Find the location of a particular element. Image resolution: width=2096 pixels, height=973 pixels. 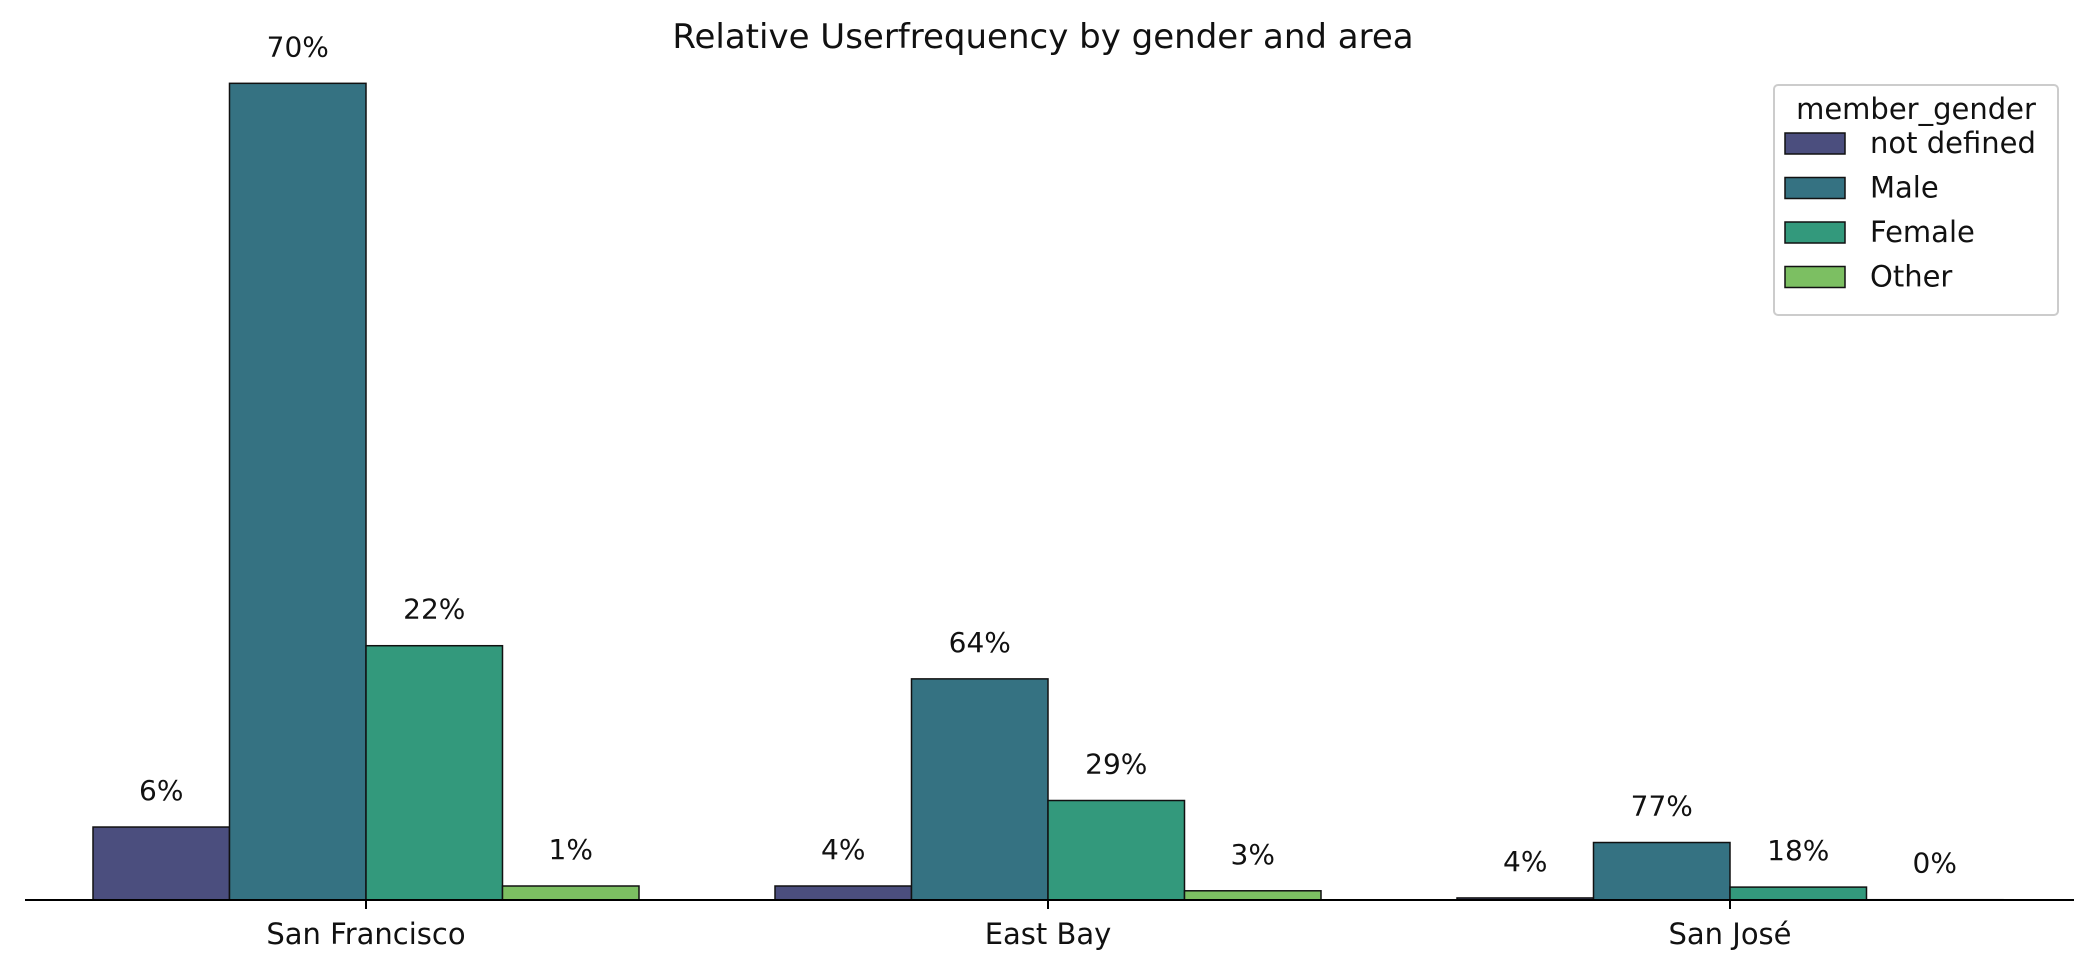

bar-san-jose-female is located at coordinates (1798, 893).